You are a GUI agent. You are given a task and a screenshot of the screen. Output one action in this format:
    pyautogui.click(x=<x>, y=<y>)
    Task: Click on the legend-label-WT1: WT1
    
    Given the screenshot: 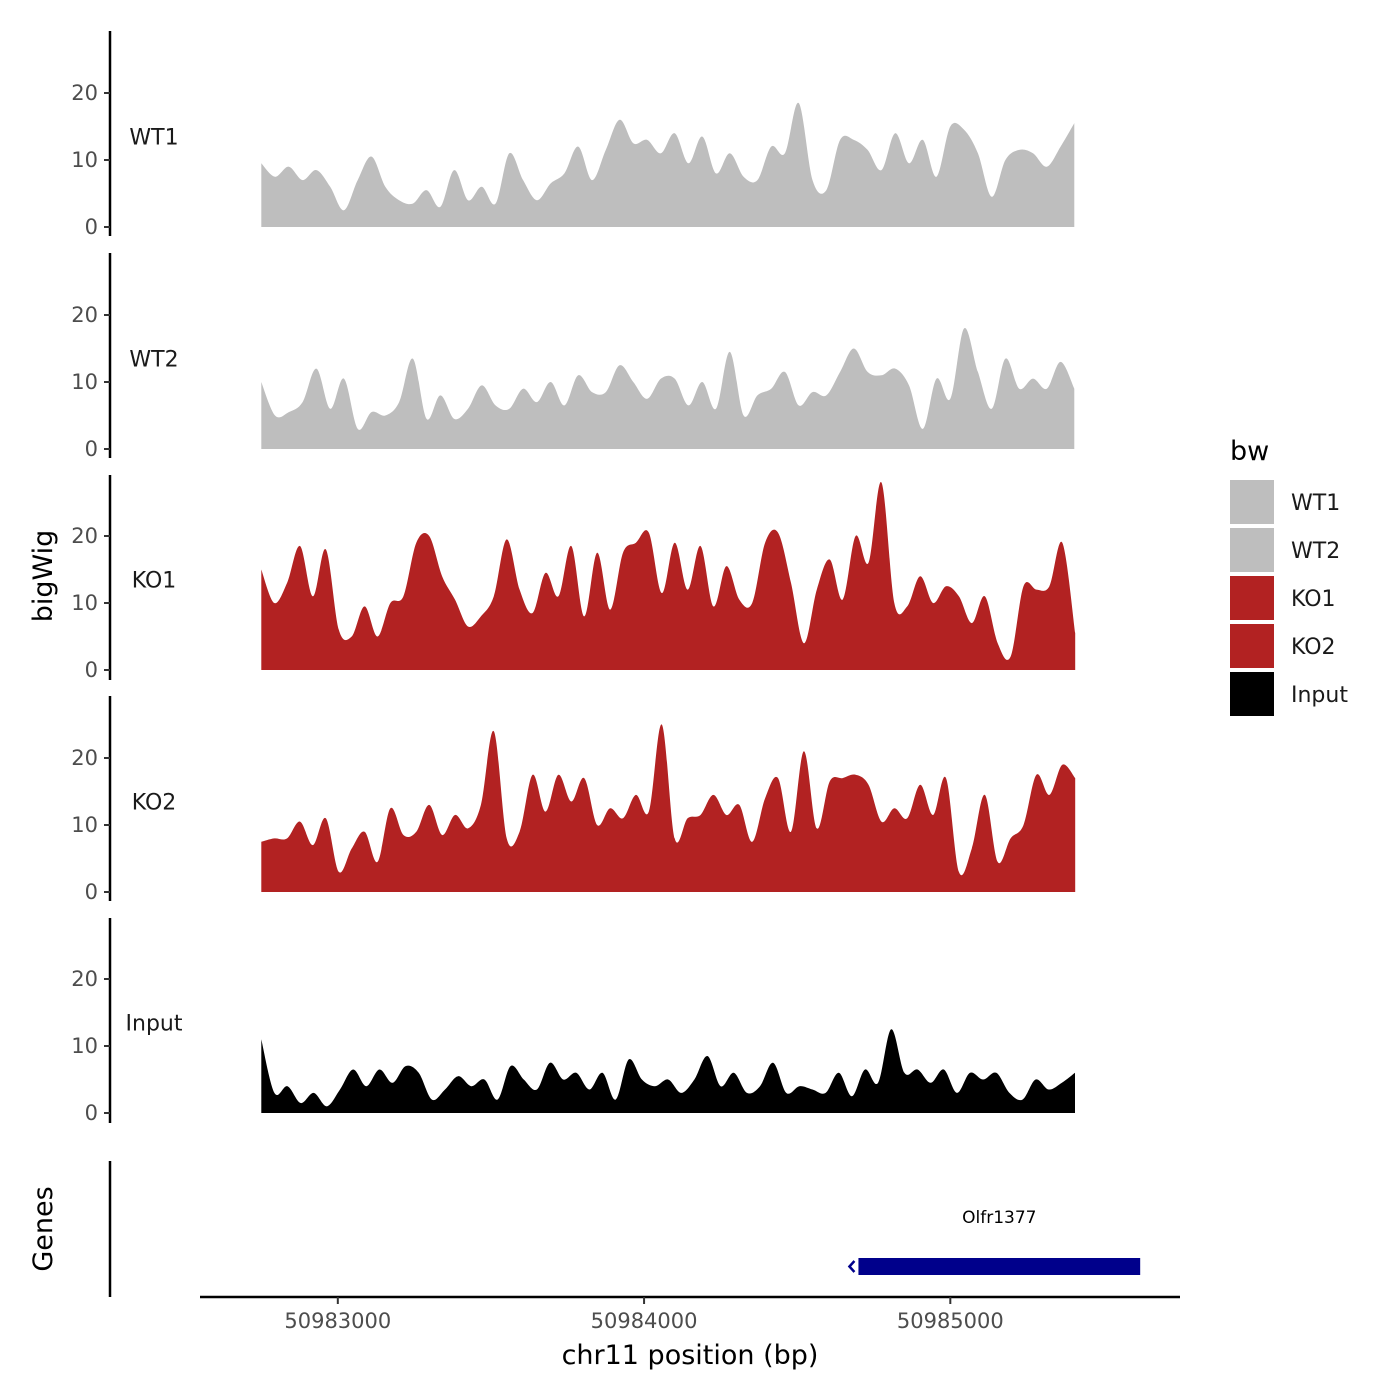 What is the action you would take?
    pyautogui.click(x=1315, y=503)
    